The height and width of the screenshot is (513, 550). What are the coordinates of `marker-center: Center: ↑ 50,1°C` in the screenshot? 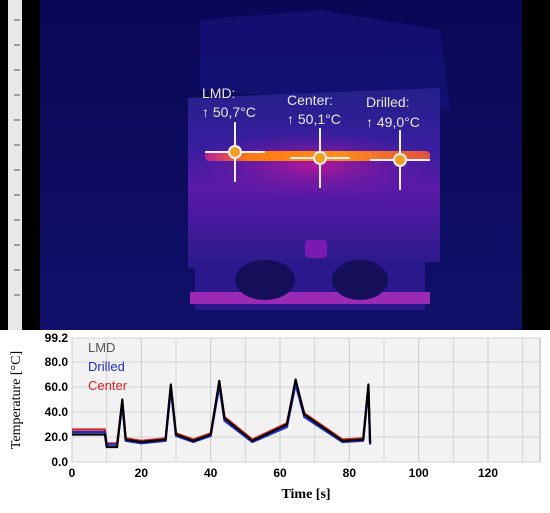 It's located at (318, 140).